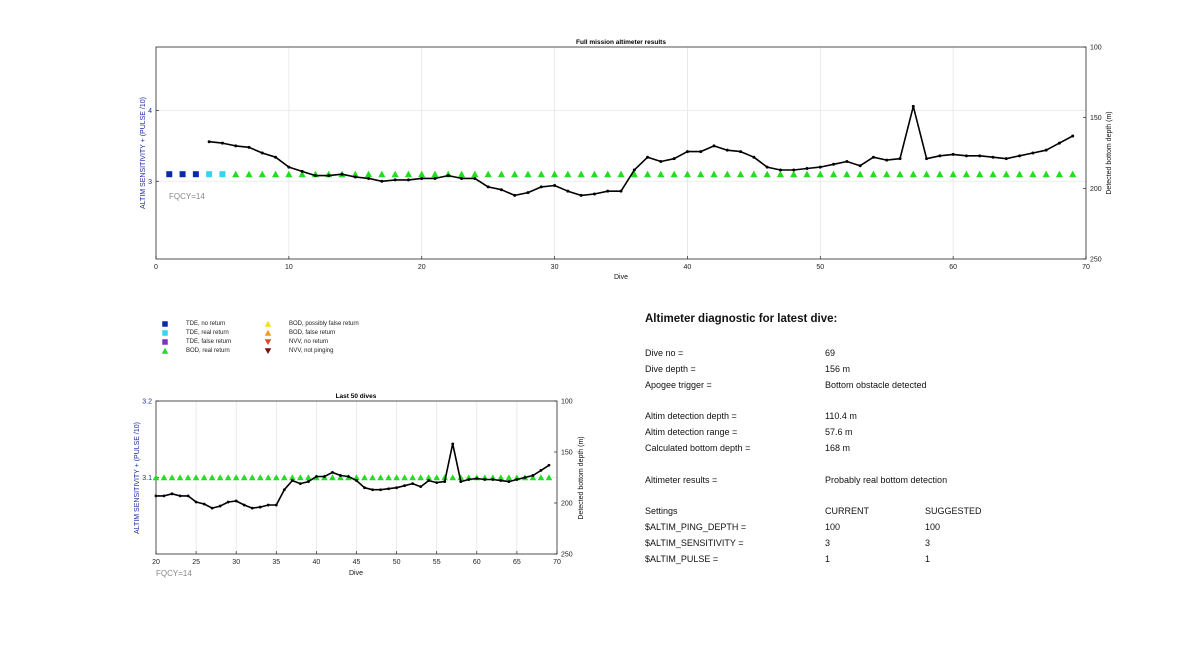  I want to click on bottom-markers, so click(352, 477).